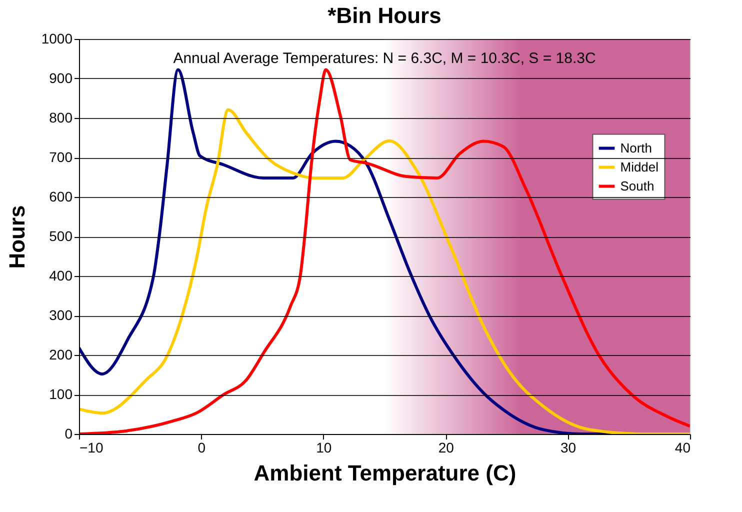  What do you see at coordinates (92, 448) in the screenshot?
I see `x-tick-label: −10` at bounding box center [92, 448].